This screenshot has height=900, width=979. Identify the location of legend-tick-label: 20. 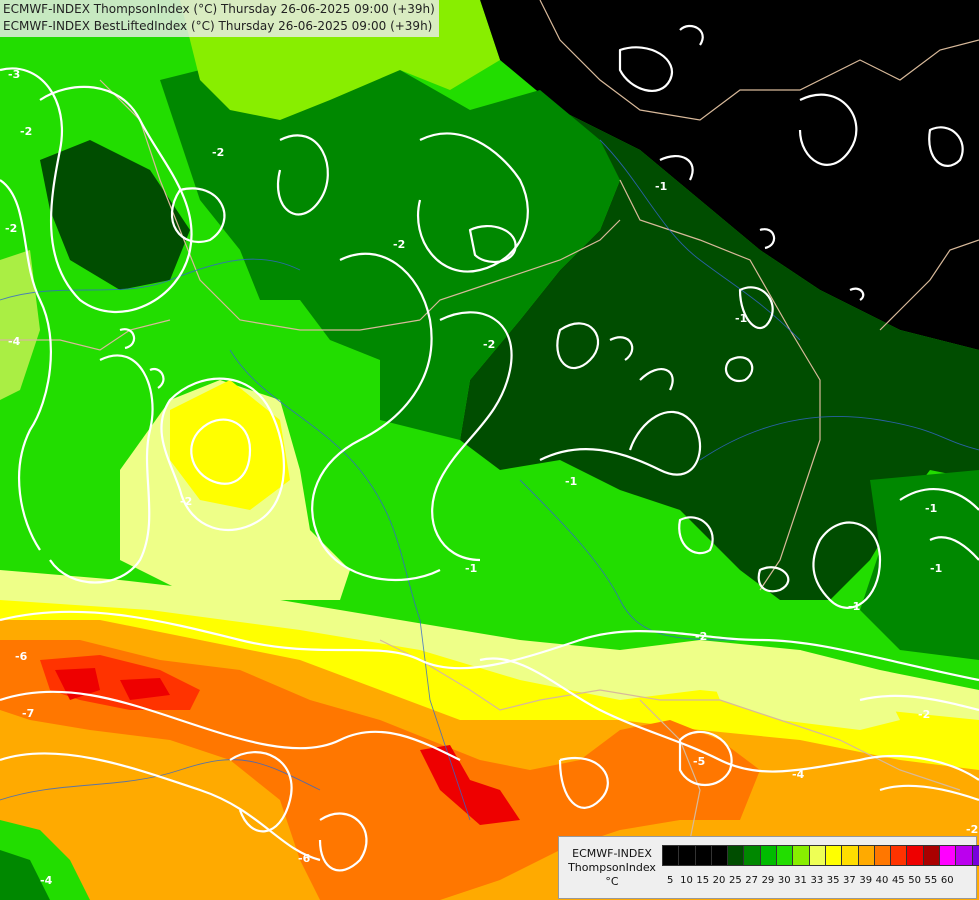
(719, 880).